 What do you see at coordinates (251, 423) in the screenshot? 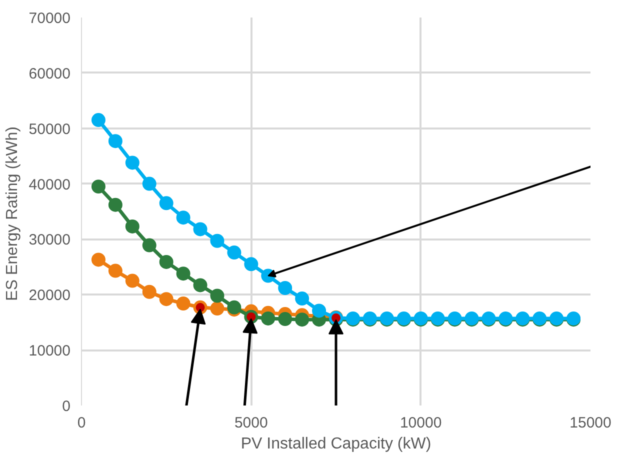
I see `x-tick-label: 5000` at bounding box center [251, 423].